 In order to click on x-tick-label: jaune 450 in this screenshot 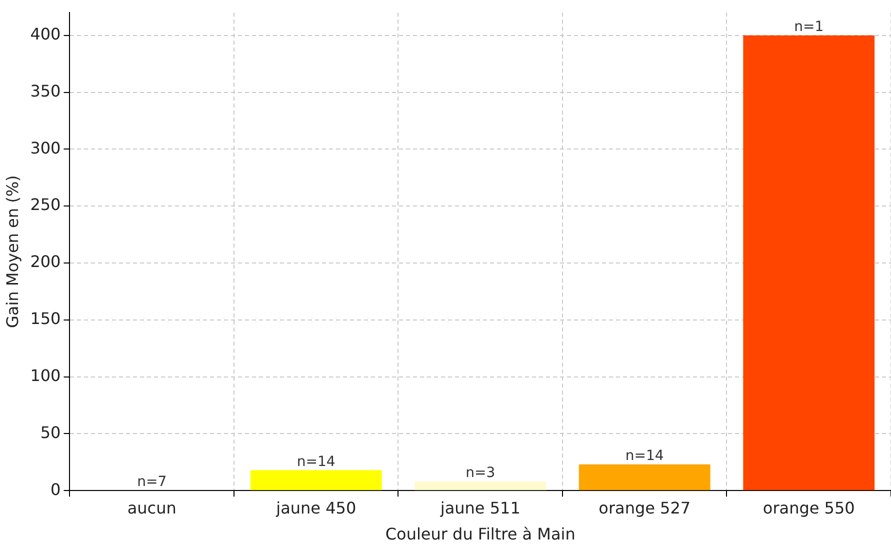, I will do `click(315, 508)`.